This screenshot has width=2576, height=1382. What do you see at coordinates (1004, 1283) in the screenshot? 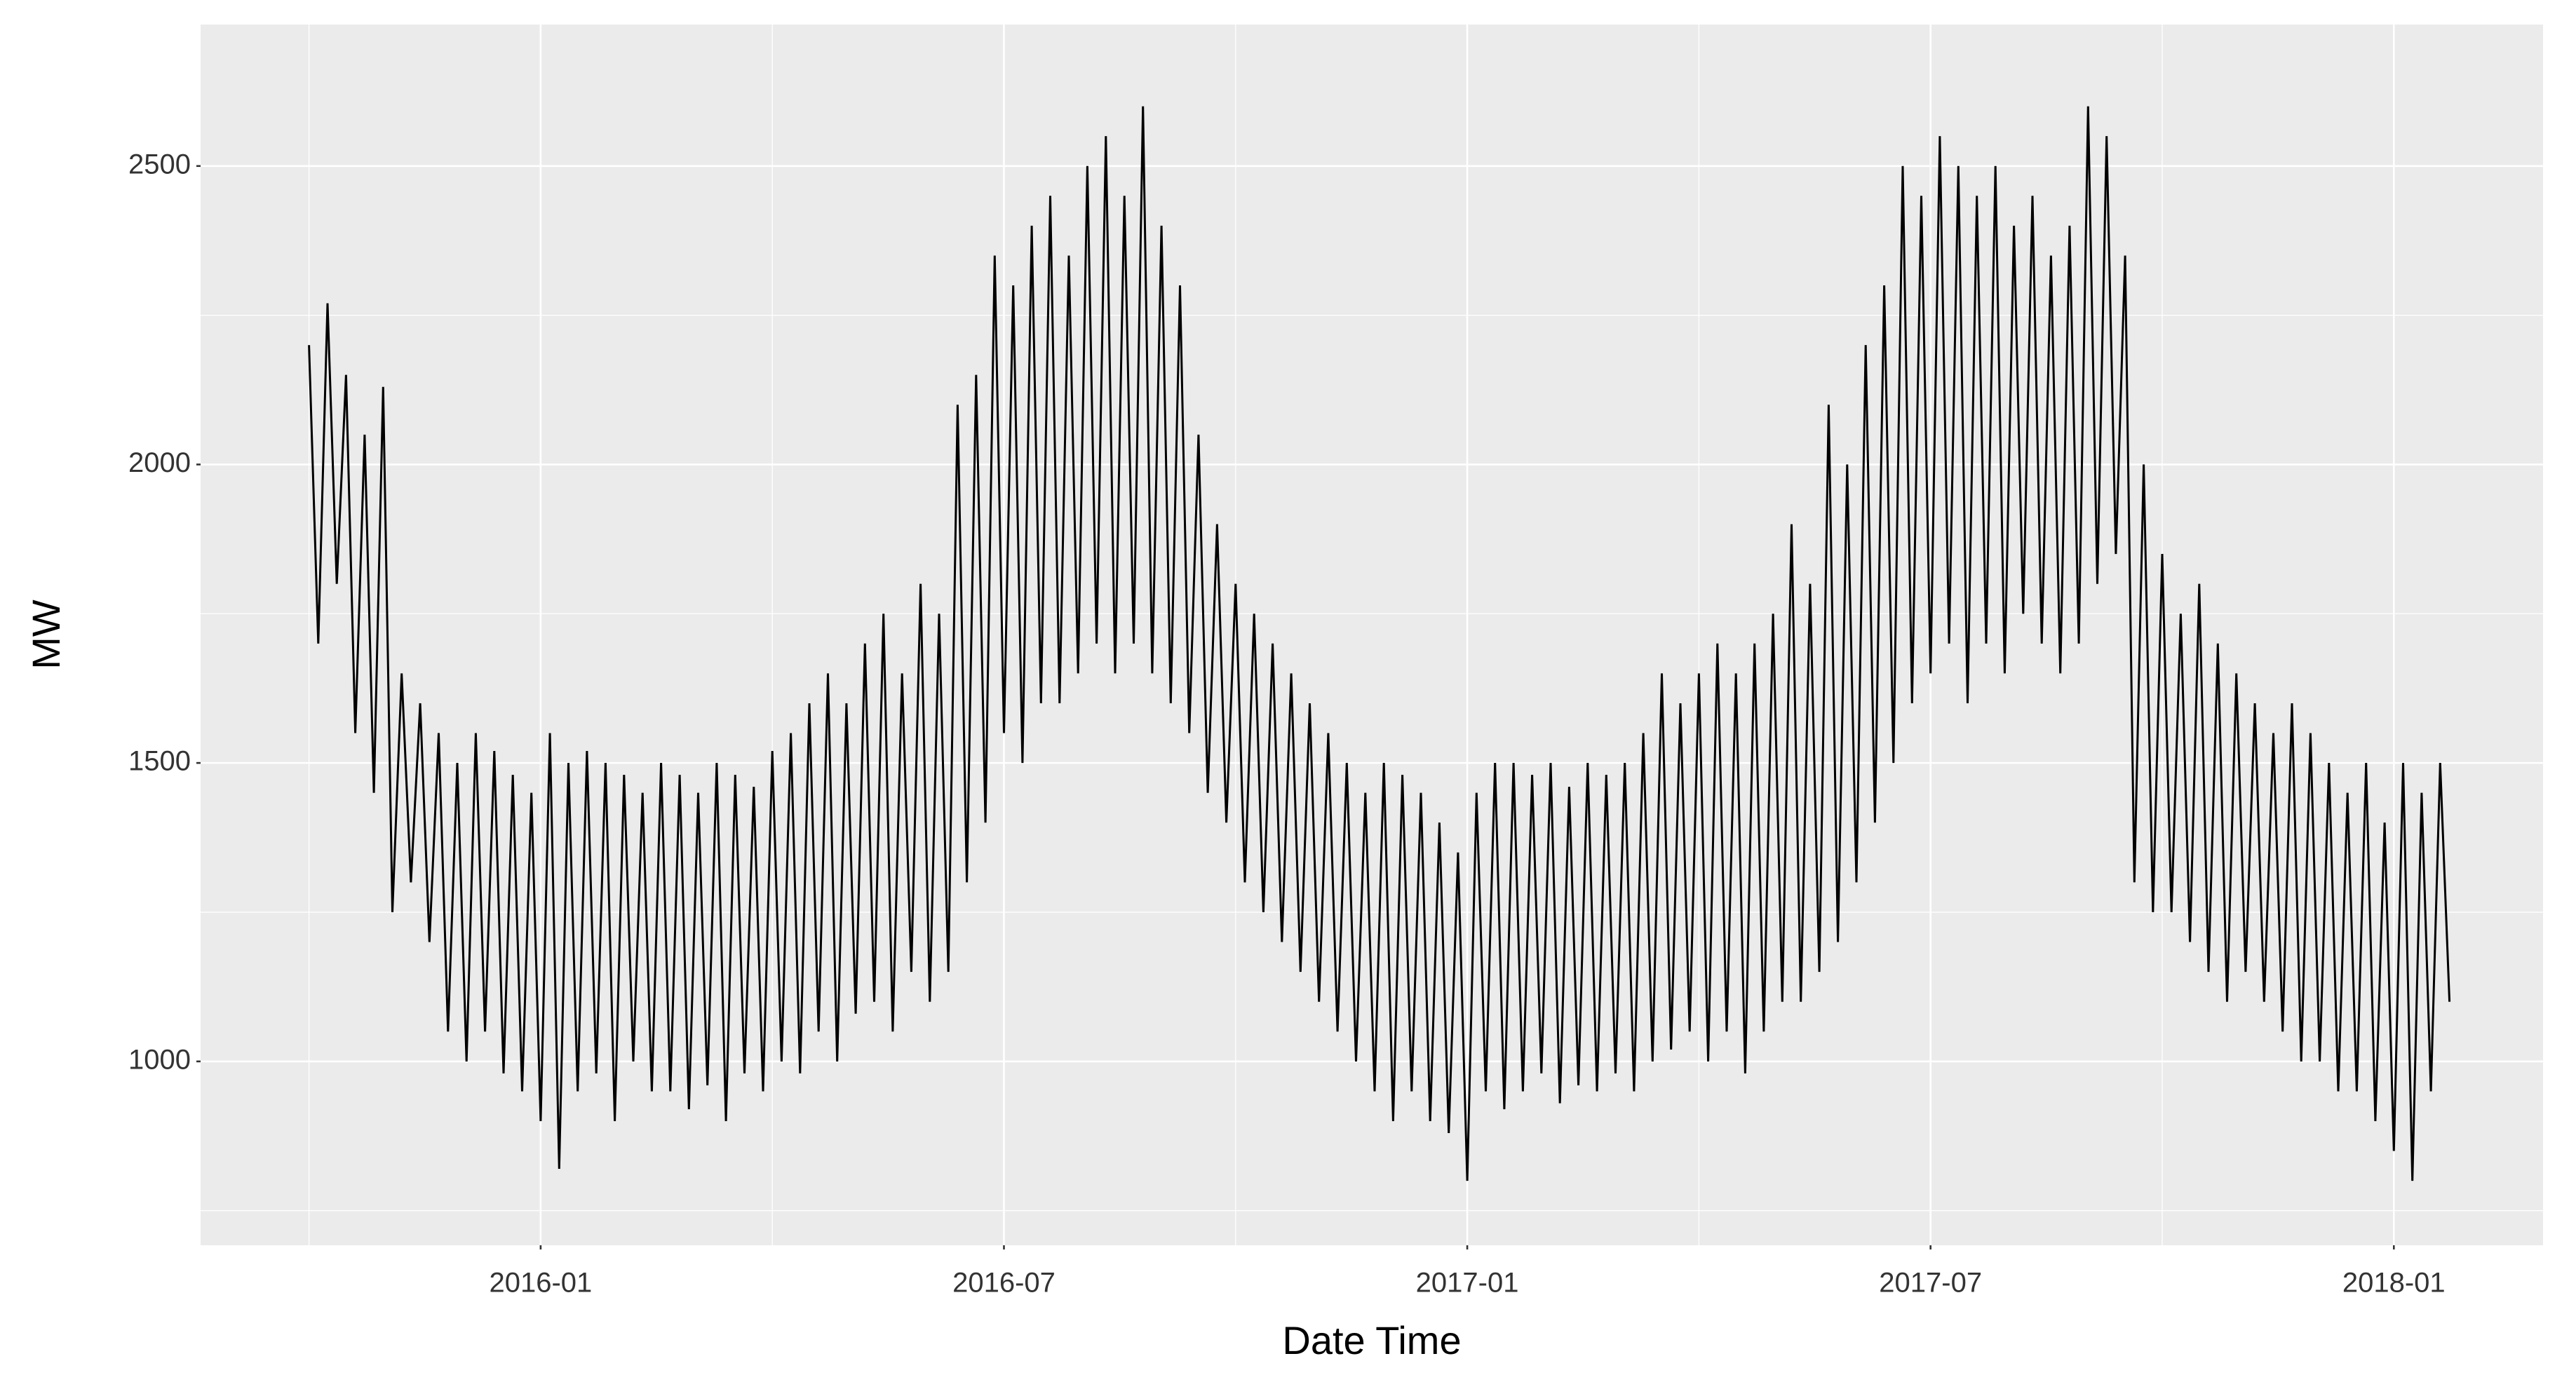
I see `x-tick-label: 2016-07` at bounding box center [1004, 1283].